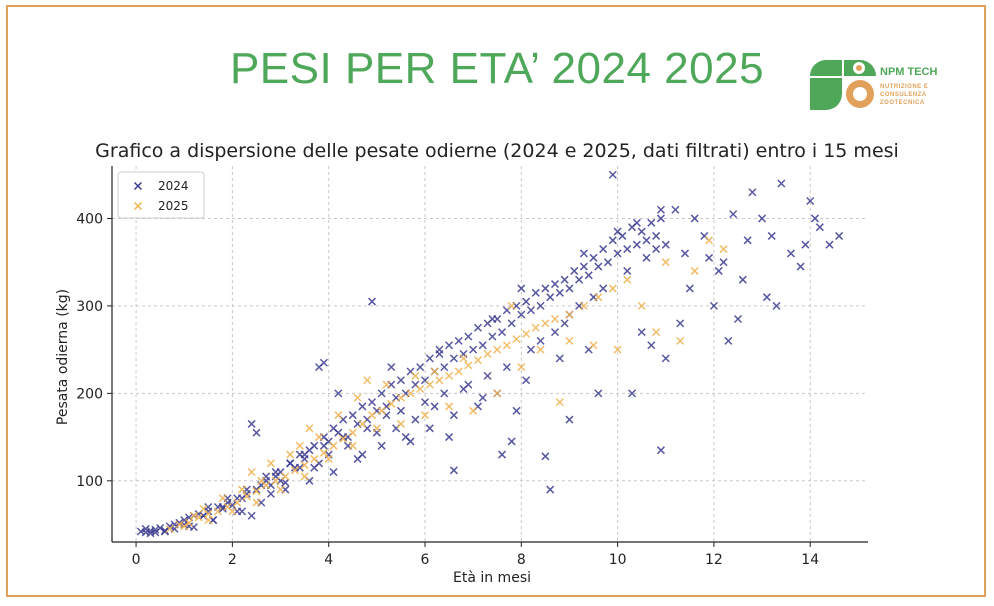 This screenshot has height=606, width=994. Describe the element at coordinates (161, 195) in the screenshot. I see `legend: 2024 2025` at that location.